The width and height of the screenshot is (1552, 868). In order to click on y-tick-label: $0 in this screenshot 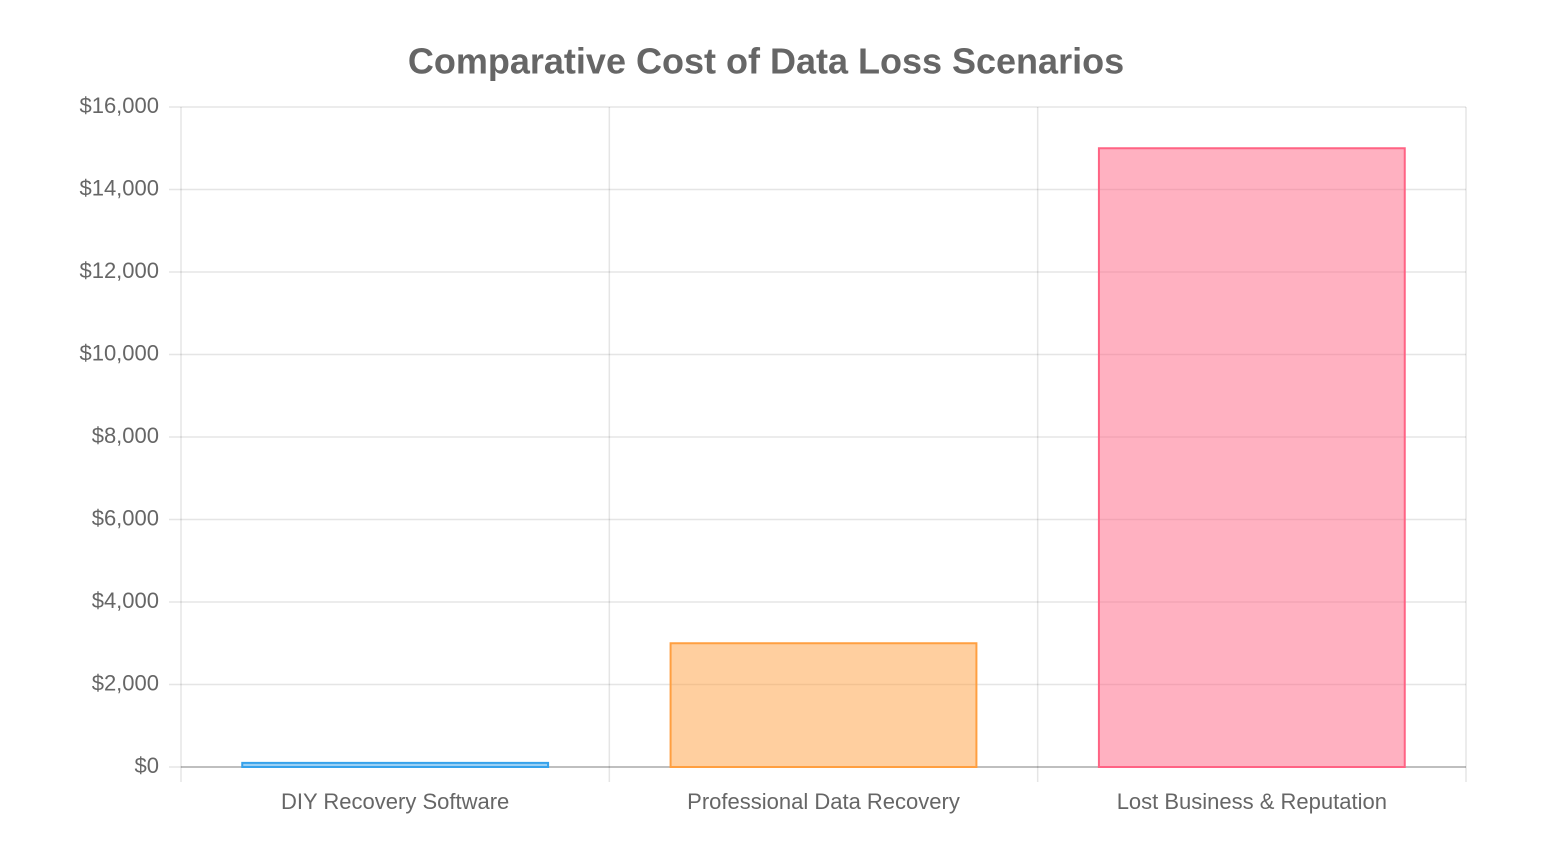, I will do `click(147, 765)`.